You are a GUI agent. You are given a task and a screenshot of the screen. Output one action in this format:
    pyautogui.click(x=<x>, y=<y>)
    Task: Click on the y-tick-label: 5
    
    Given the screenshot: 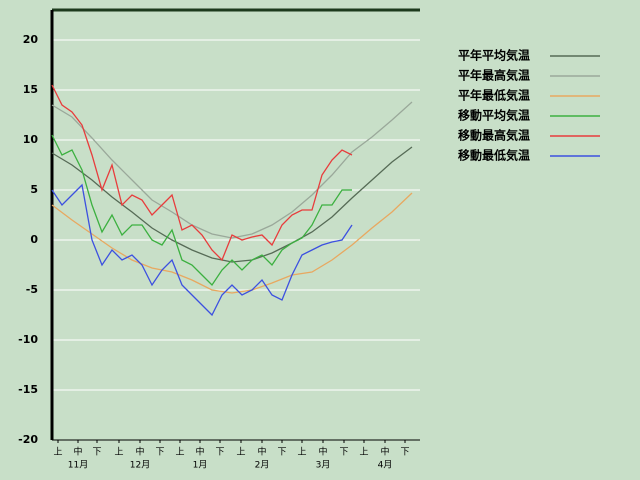 What is the action you would take?
    pyautogui.click(x=34, y=189)
    